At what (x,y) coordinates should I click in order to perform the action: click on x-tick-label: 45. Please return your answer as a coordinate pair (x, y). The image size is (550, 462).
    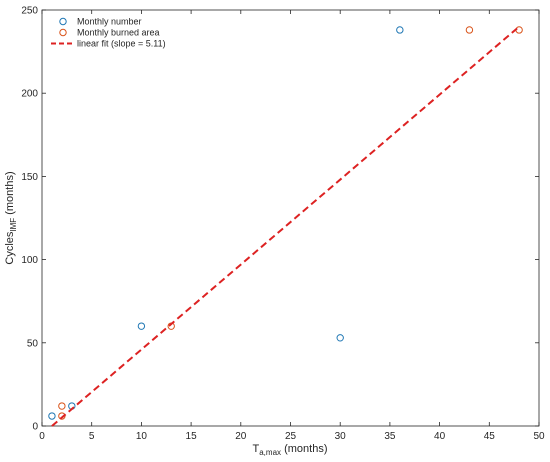
    Looking at the image, I should click on (490, 436).